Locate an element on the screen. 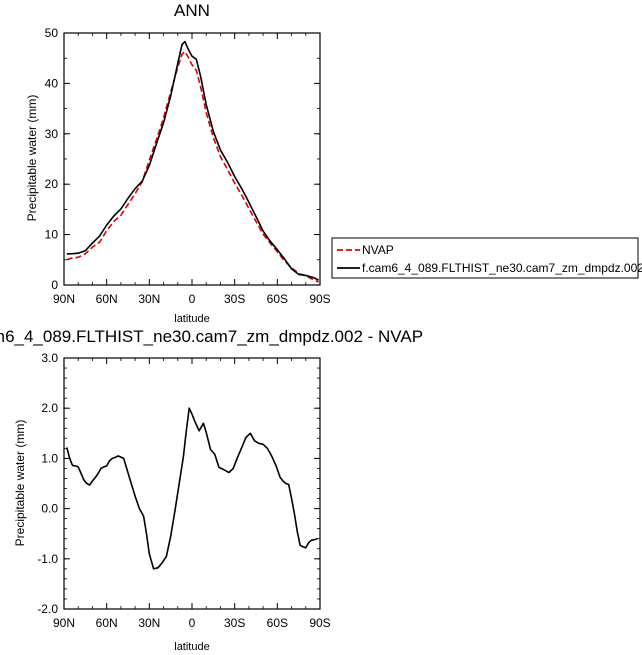  panel-1-ytick-label: -1.0 is located at coordinates (47, 559).